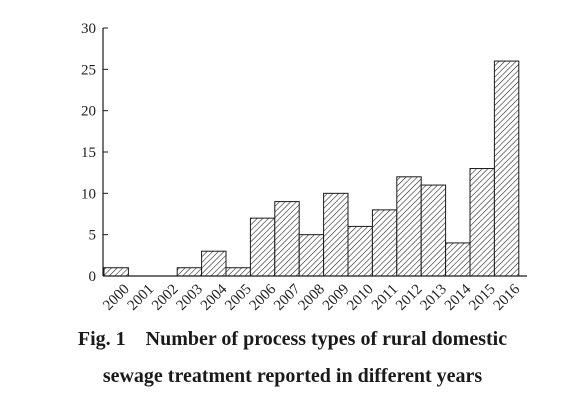 The width and height of the screenshot is (585, 411). I want to click on bar-2009, so click(336, 234).